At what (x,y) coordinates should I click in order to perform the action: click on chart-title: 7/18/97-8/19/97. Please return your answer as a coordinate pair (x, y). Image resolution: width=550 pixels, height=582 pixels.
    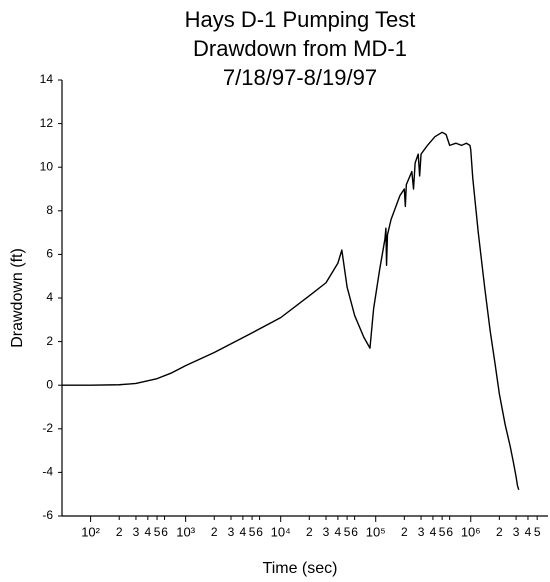
    Looking at the image, I should click on (300, 77).